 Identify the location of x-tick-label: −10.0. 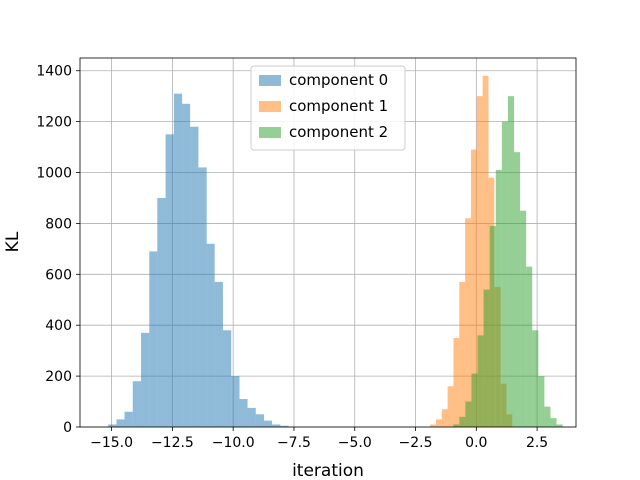
(233, 443).